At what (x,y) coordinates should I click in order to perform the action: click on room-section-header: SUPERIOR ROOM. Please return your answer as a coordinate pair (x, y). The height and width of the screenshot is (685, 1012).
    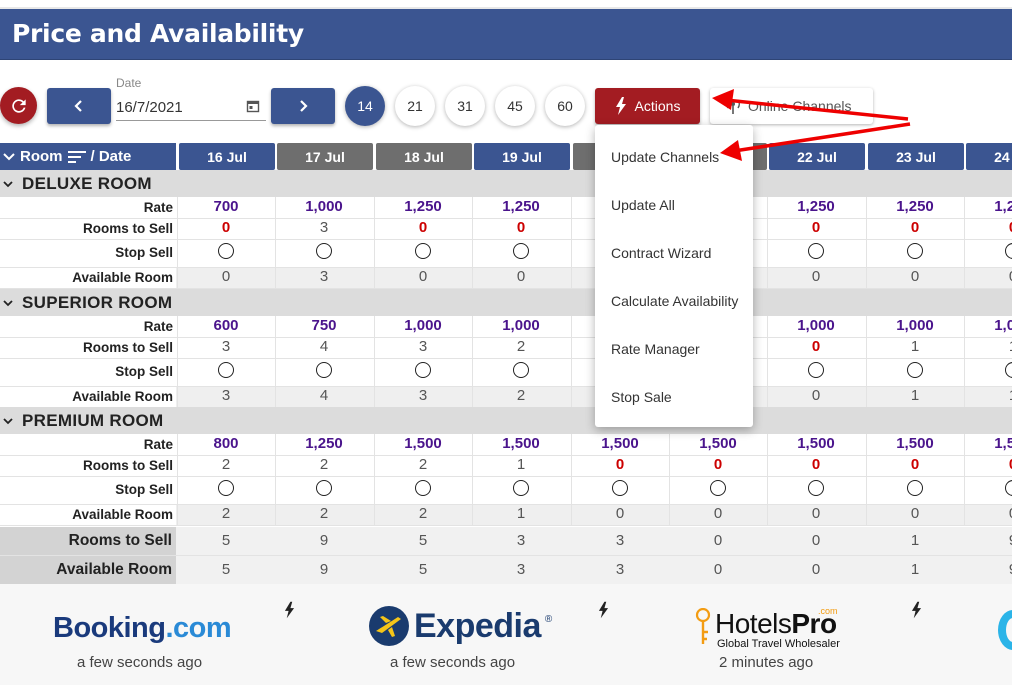
    Looking at the image, I should click on (506, 302).